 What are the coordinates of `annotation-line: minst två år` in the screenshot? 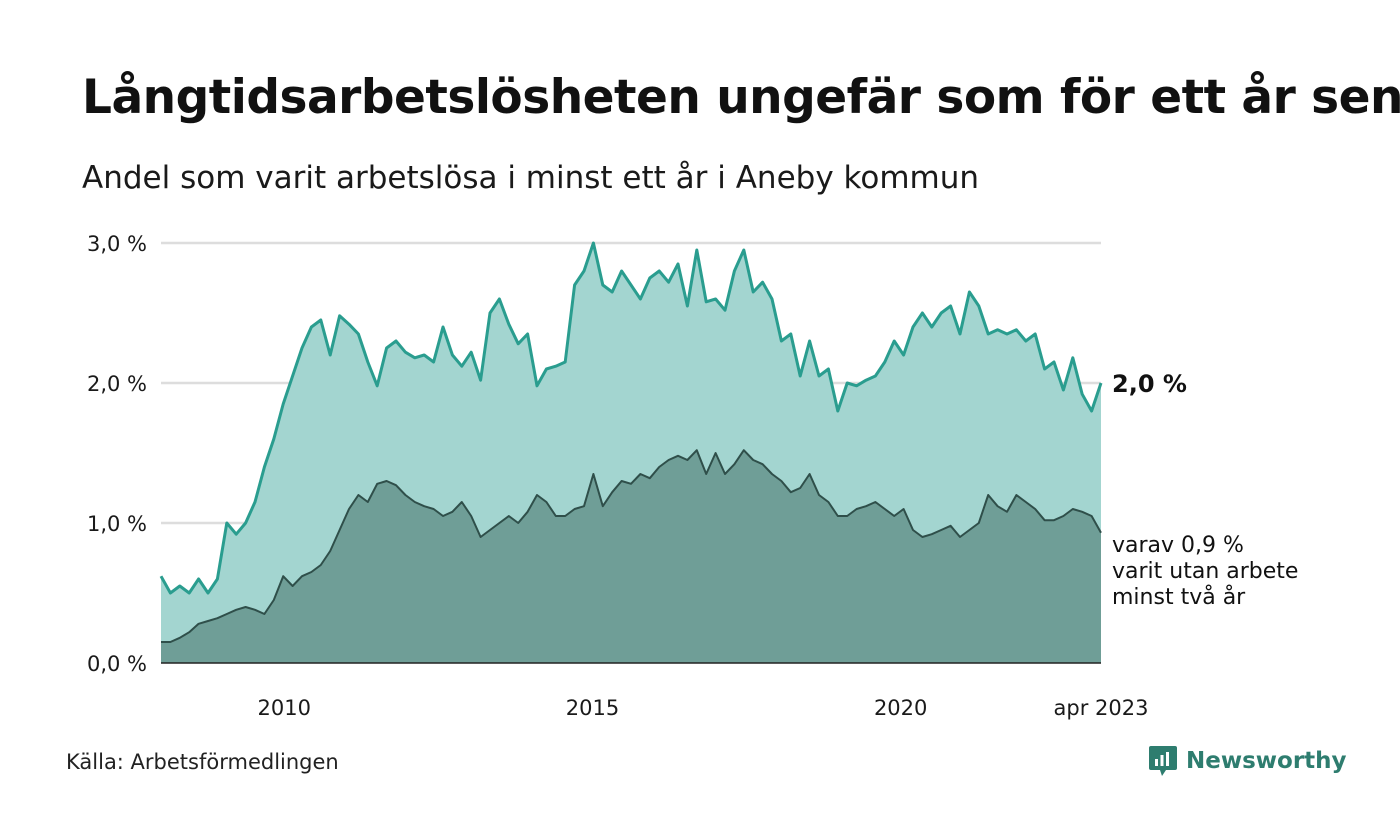 It's located at (1179, 597).